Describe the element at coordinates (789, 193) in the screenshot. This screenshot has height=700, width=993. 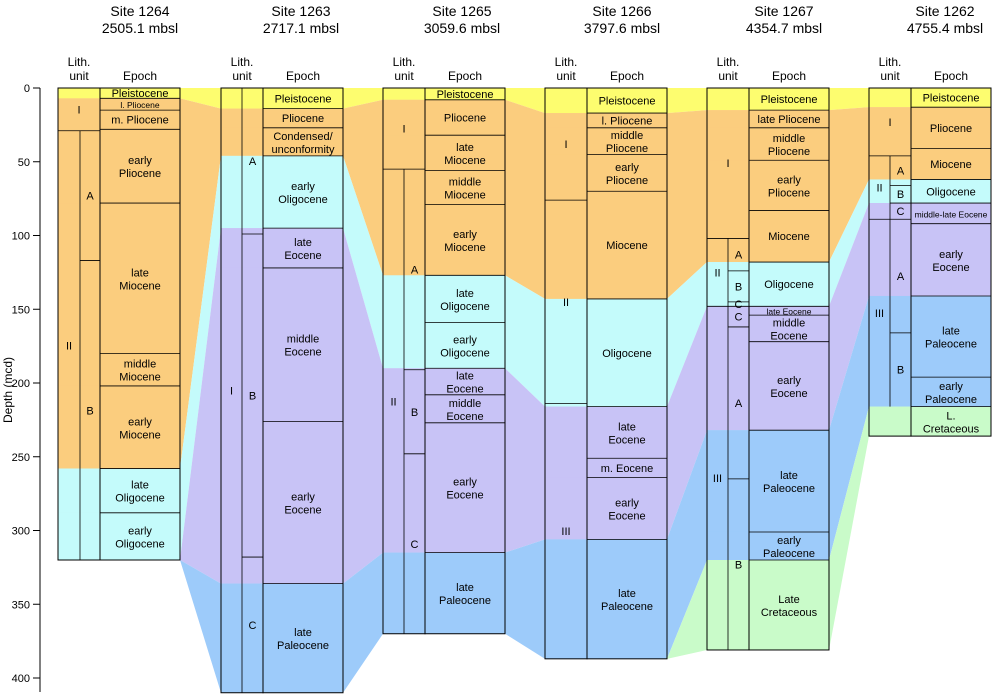
I see `epoch-label: Pliocene` at that location.